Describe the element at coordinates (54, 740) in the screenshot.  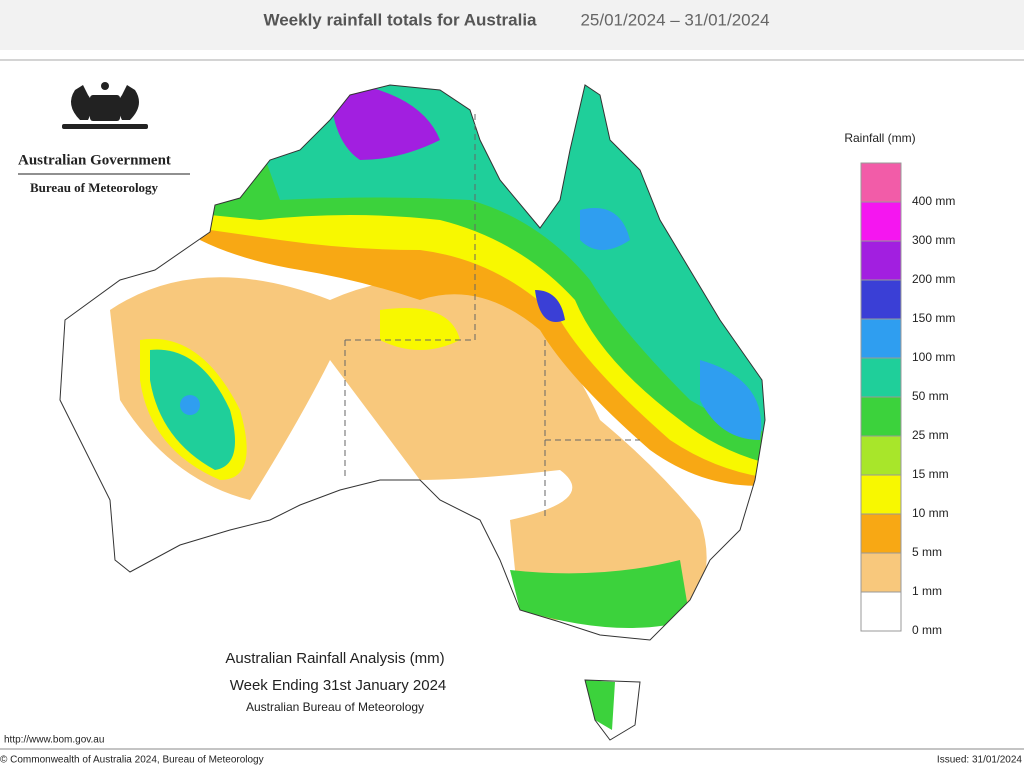
I see `footer-url: http://www.bom.gov.au` at that location.